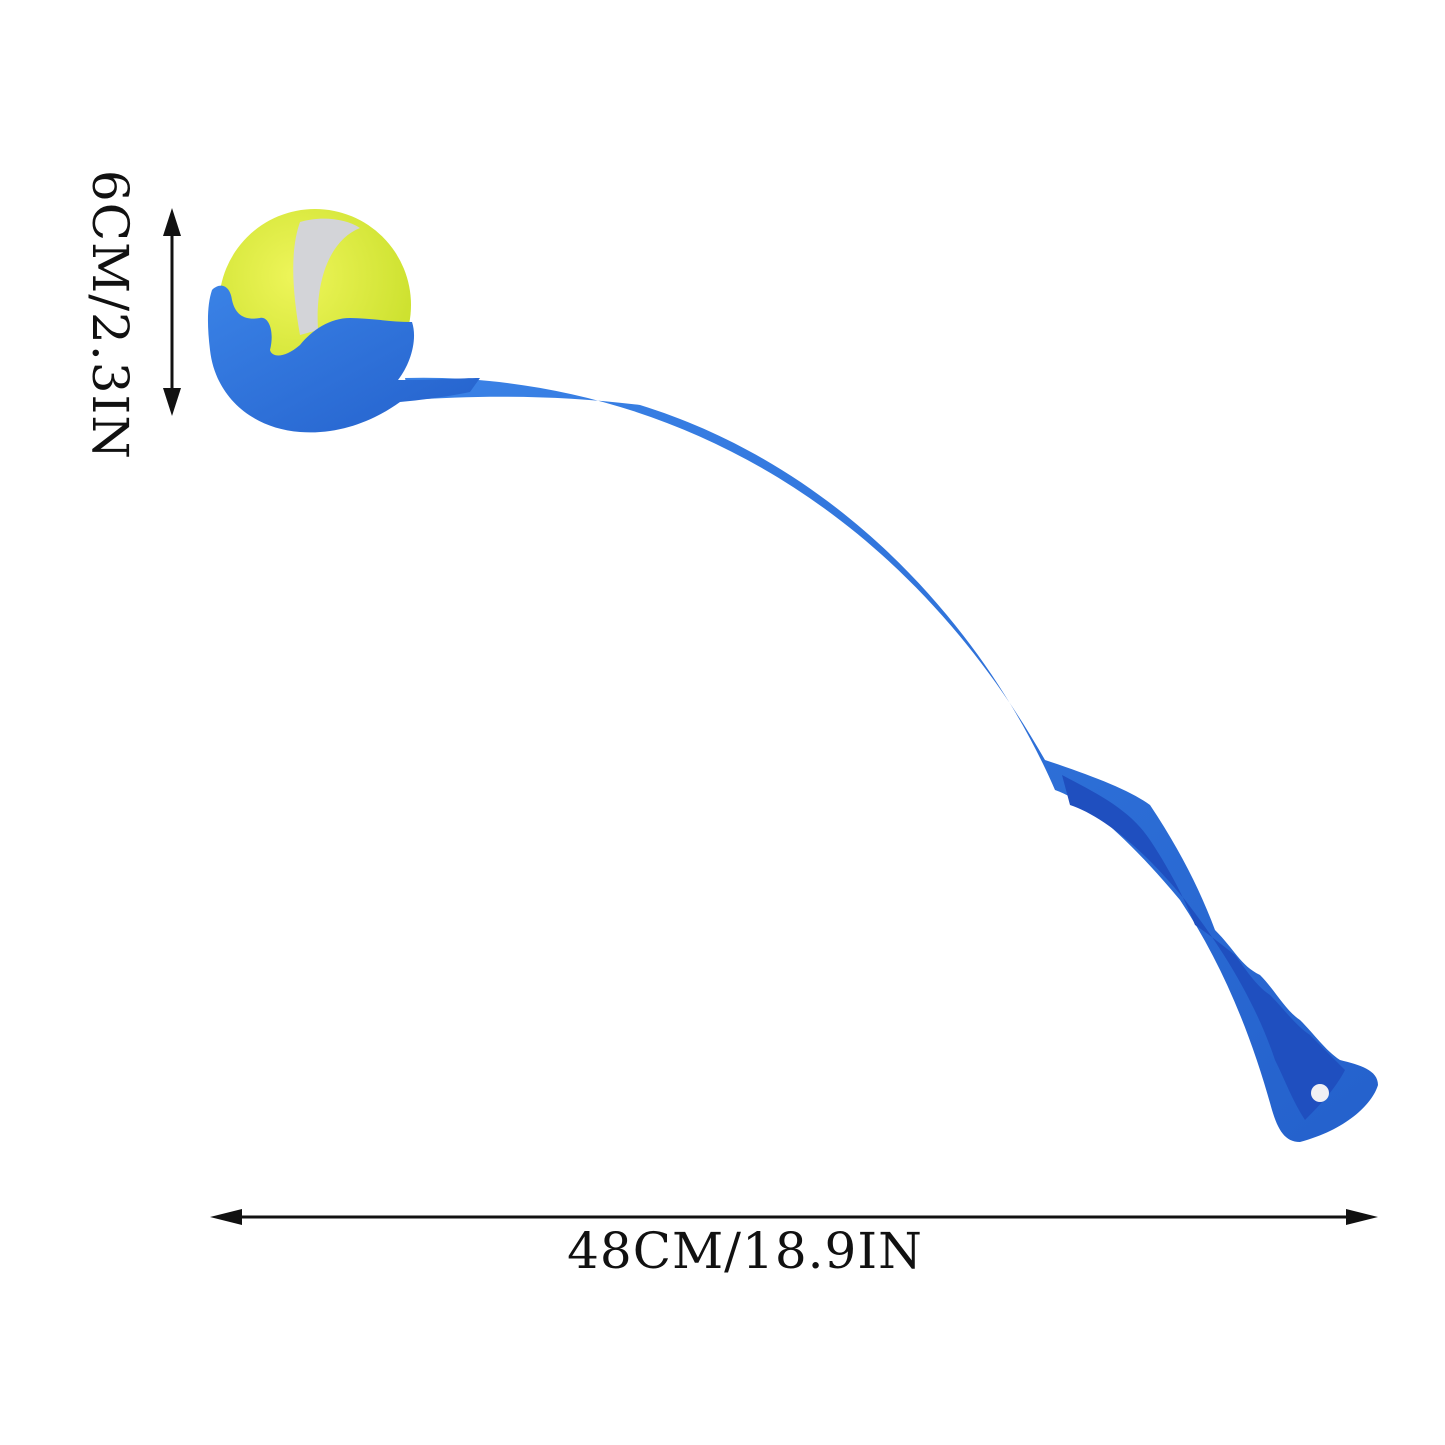 The width and height of the screenshot is (1445, 1445). Describe the element at coordinates (172, 312) in the screenshot. I see `height-dimension-arrow` at that location.